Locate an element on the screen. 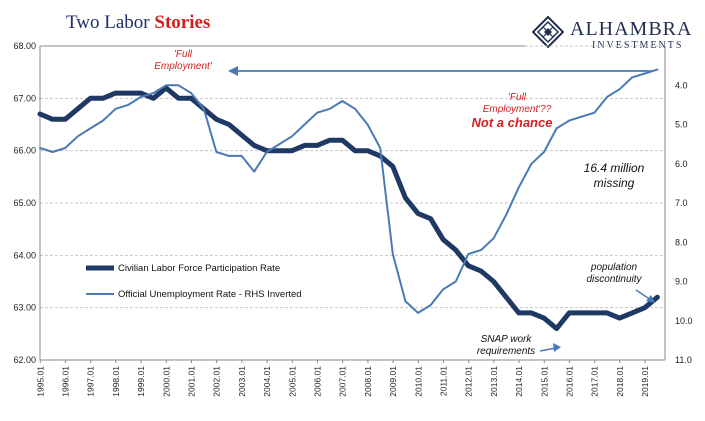 The width and height of the screenshot is (705, 421). annotation-snap-work: SNAP work is located at coordinates (507, 339).